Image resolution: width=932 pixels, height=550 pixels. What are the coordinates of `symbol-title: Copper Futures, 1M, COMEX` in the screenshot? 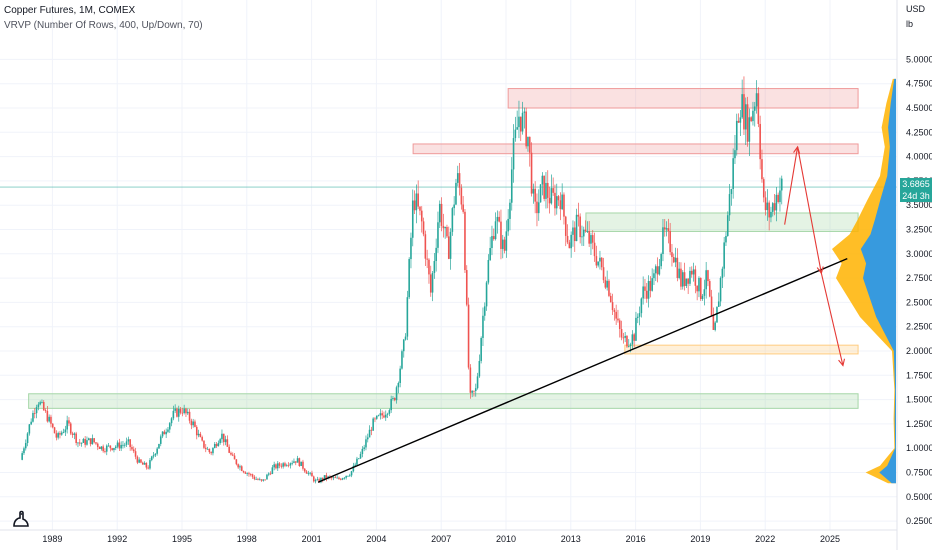 It's located at (70, 10).